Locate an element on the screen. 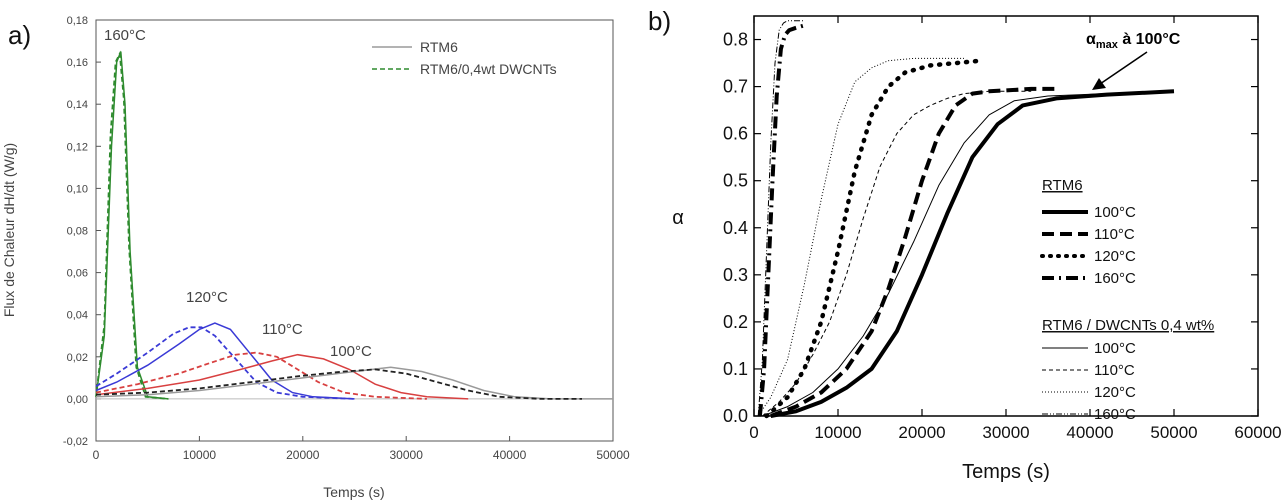 This screenshot has height=501, width=1286. panel-b-x-tick-label: 20000 is located at coordinates (921, 432).